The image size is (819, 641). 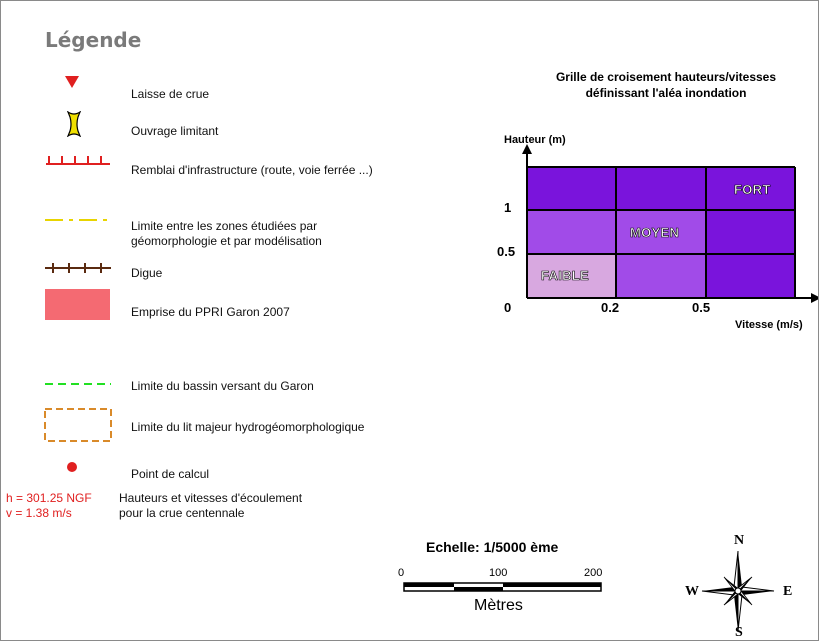 What do you see at coordinates (508, 207) in the screenshot?
I see `grid-y-tick-1: 1` at bounding box center [508, 207].